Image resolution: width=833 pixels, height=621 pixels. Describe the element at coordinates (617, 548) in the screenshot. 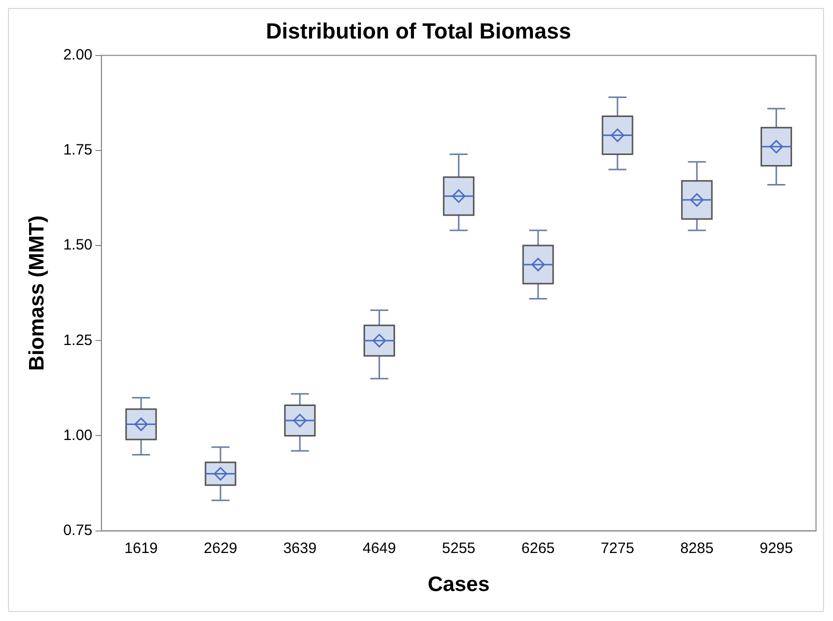

I see `x-tick-label: 7275` at that location.